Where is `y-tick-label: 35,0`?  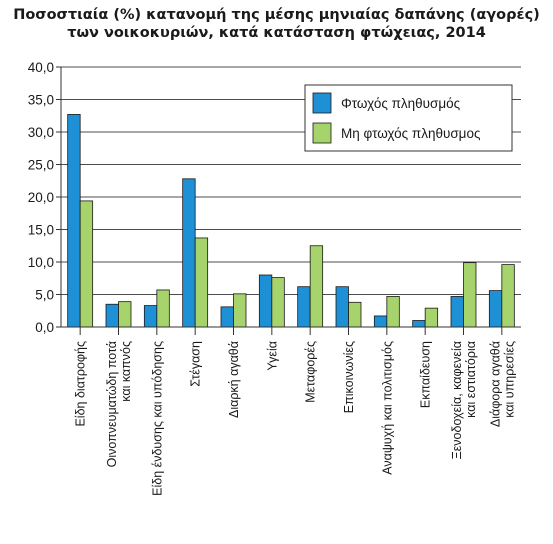
y-tick-label: 35,0 is located at coordinates (41, 100).